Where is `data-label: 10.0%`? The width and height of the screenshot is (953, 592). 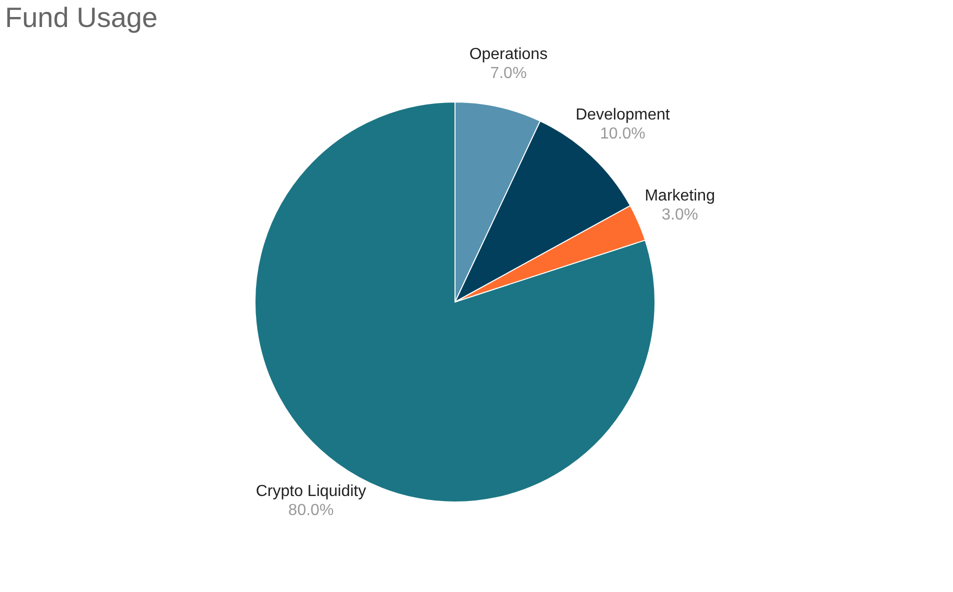
data-label: 10.0% is located at coordinates (623, 133).